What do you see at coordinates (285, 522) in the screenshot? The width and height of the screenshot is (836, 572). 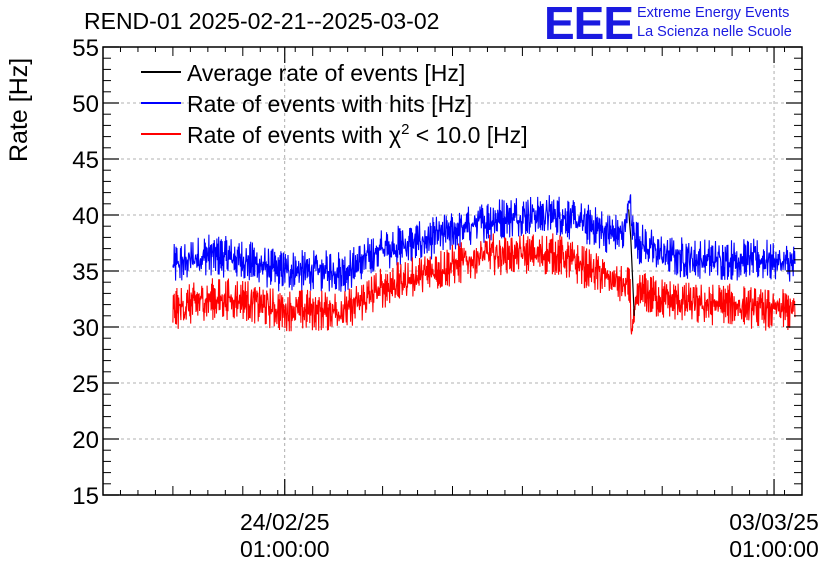 I see `x-tick-label-date: 24/02/25` at bounding box center [285, 522].